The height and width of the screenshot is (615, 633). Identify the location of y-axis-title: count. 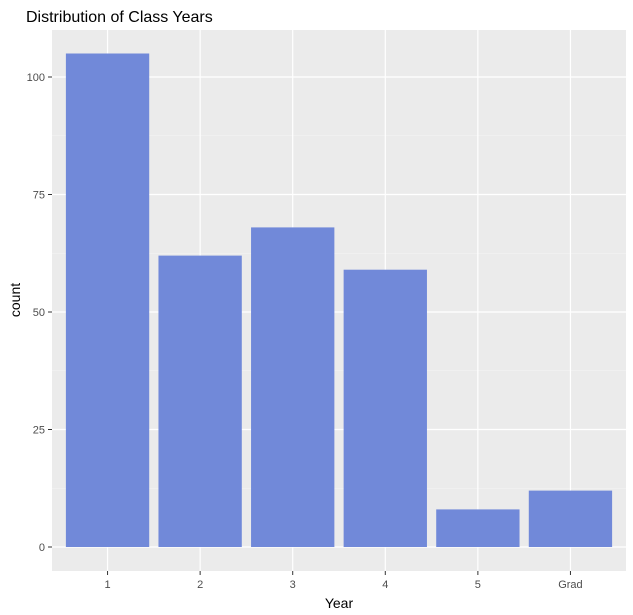
(15, 300).